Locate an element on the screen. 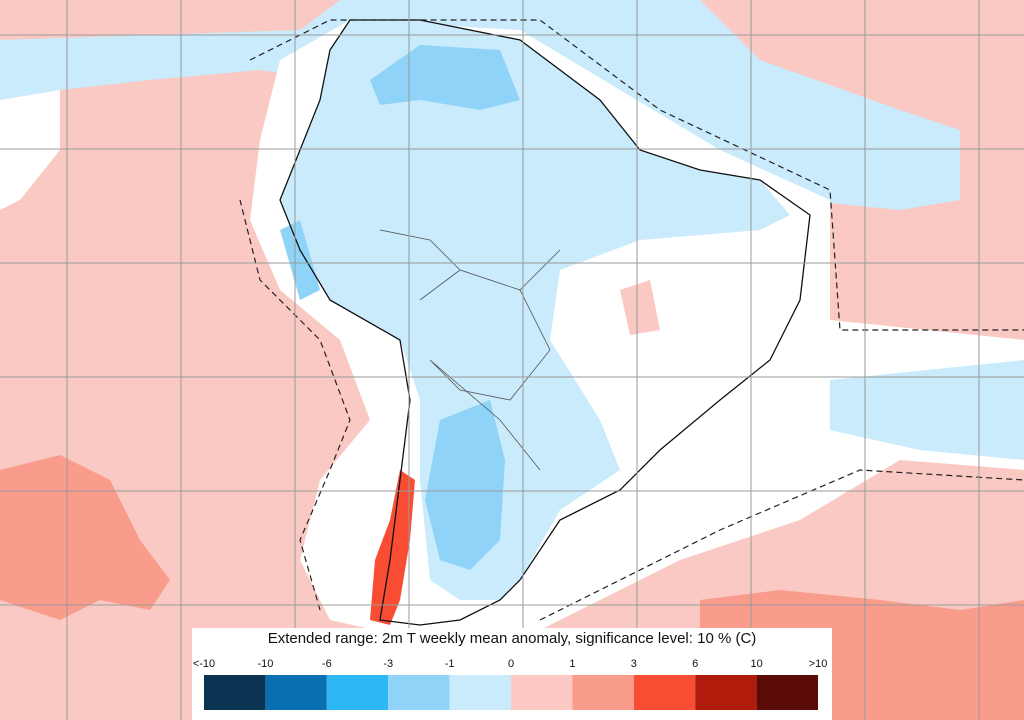  legend-label: -6 is located at coordinates (327, 664).